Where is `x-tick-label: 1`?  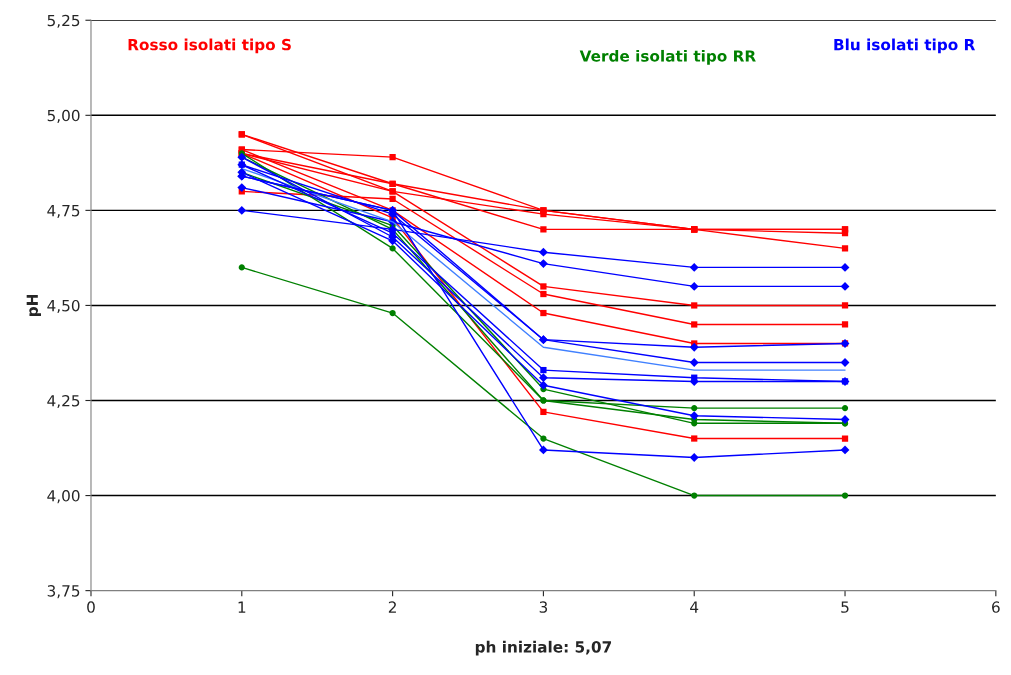 x-tick-label: 1 is located at coordinates (242, 607).